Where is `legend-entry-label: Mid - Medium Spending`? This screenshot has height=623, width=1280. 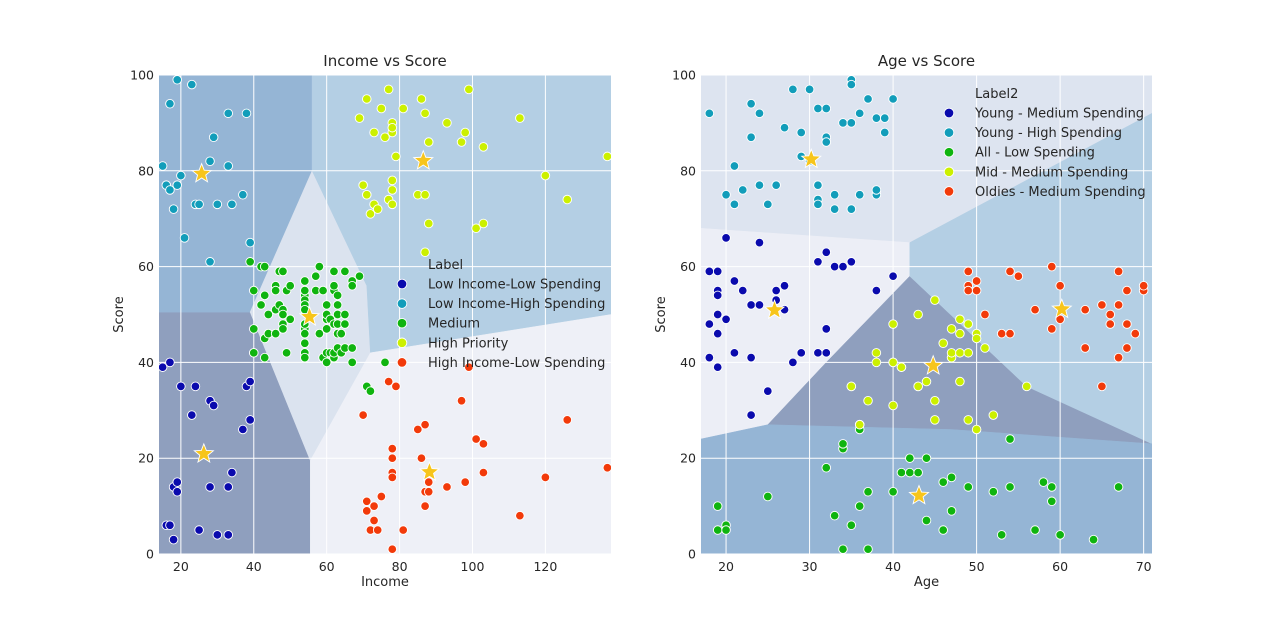 legend-entry-label: Mid - Medium Spending is located at coordinates (1051, 172).